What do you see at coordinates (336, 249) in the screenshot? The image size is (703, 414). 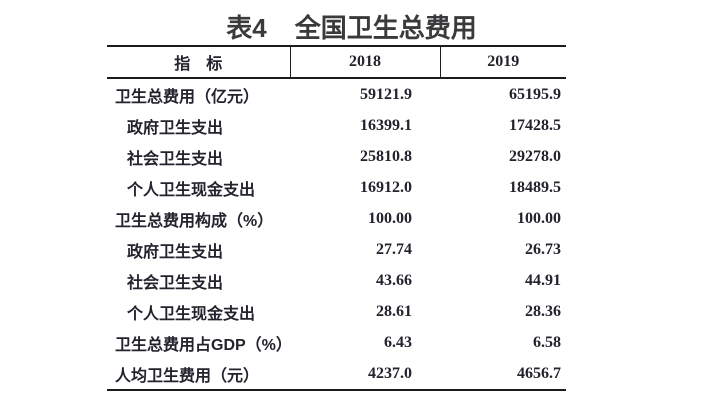 I see `table-row: 政府卫生支出 27.74 26.73` at bounding box center [336, 249].